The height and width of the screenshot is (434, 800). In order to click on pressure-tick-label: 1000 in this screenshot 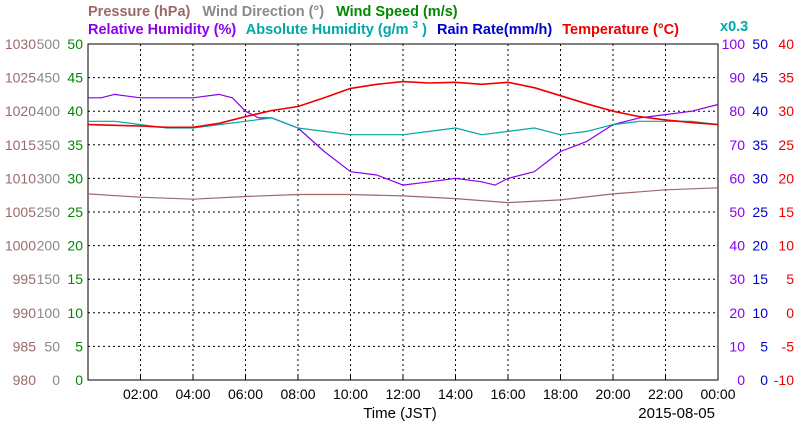, I will do `click(20, 246)`.